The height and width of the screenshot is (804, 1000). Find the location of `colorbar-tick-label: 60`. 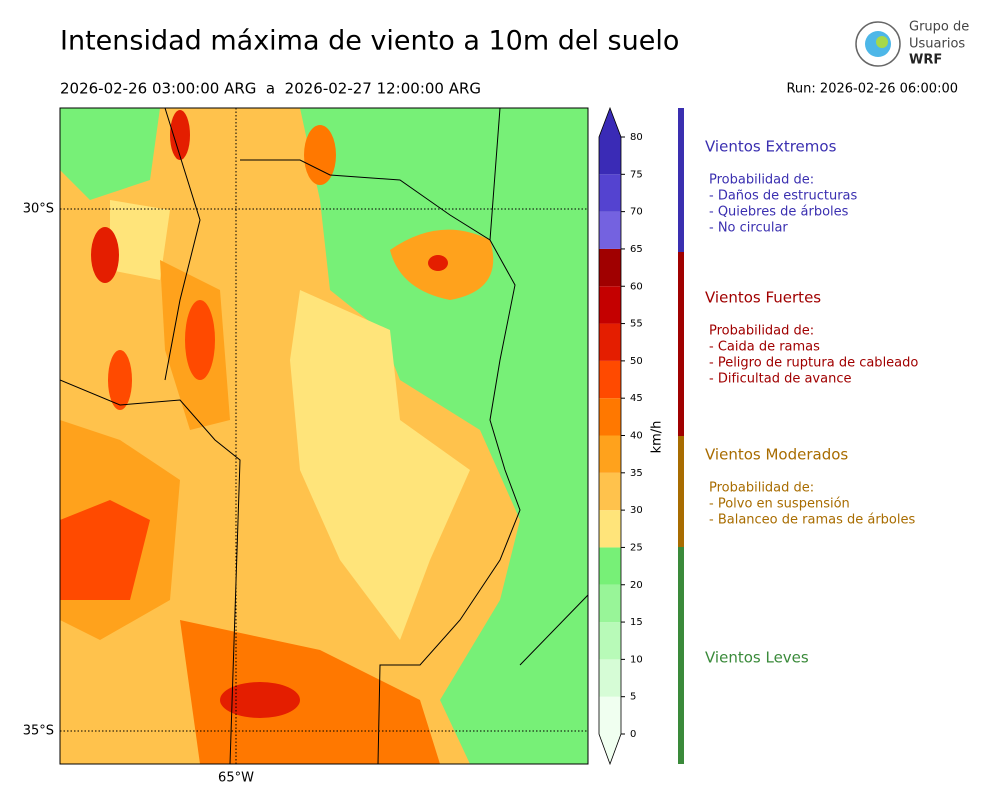

colorbar-tick-label: 60 is located at coordinates (636, 286).